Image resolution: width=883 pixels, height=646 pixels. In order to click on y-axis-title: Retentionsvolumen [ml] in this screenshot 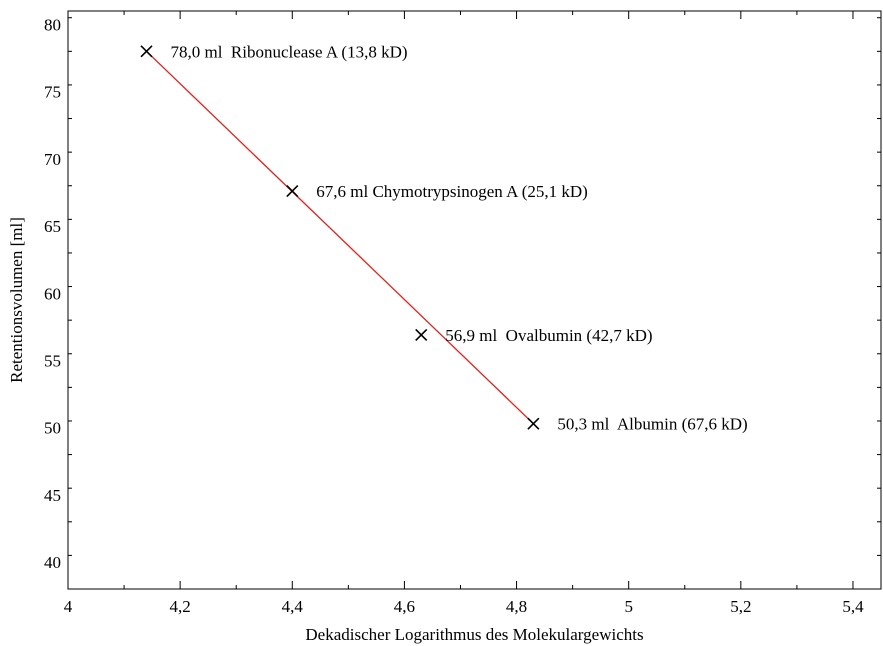, I will do `click(16, 300)`.